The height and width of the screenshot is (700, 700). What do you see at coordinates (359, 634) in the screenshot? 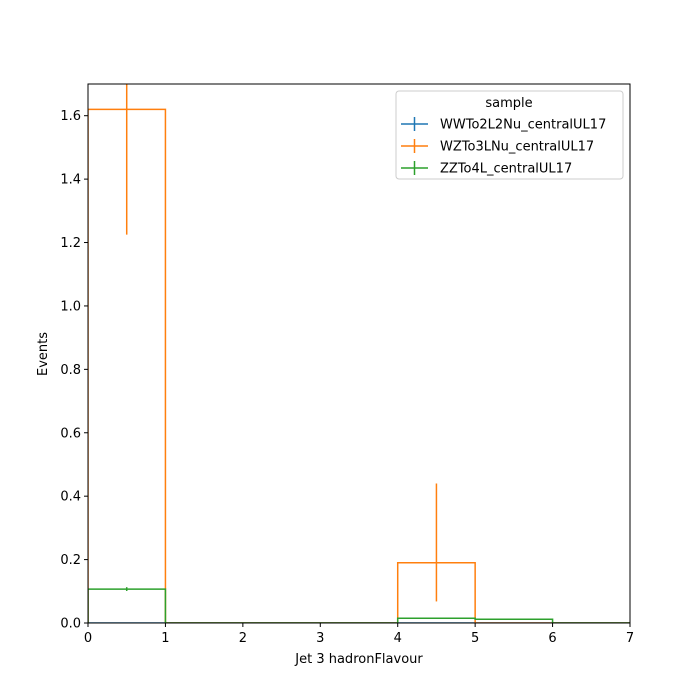
I see `x-axis: 0 1 2 3 4 5 6 7` at bounding box center [359, 634].